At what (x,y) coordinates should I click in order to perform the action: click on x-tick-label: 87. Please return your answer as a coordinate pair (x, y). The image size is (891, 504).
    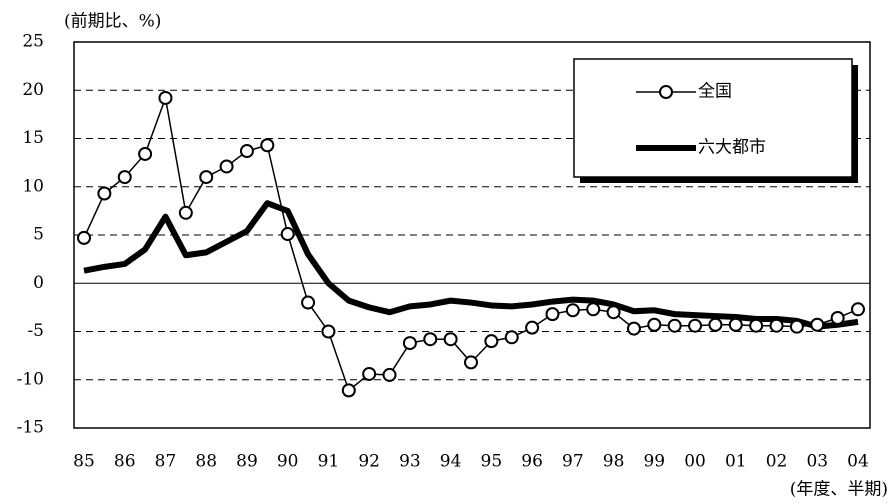
    Looking at the image, I should click on (166, 462).